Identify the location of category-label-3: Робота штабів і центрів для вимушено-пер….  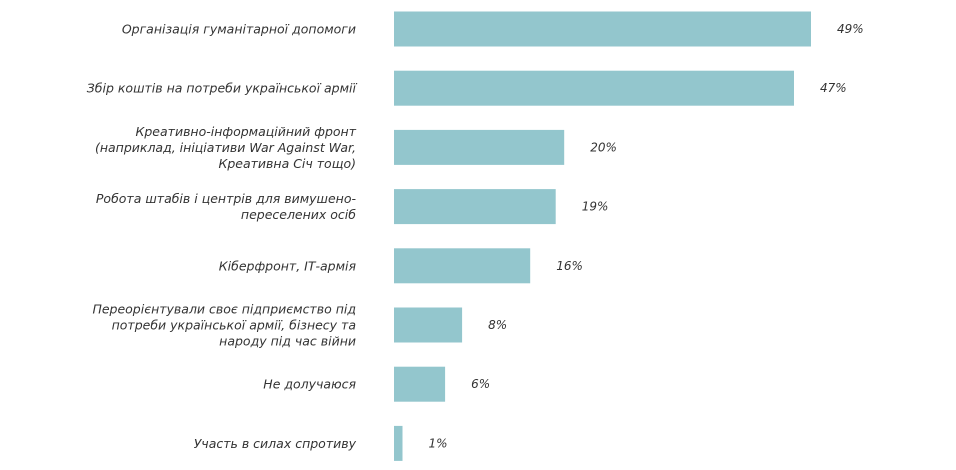
(226, 206).